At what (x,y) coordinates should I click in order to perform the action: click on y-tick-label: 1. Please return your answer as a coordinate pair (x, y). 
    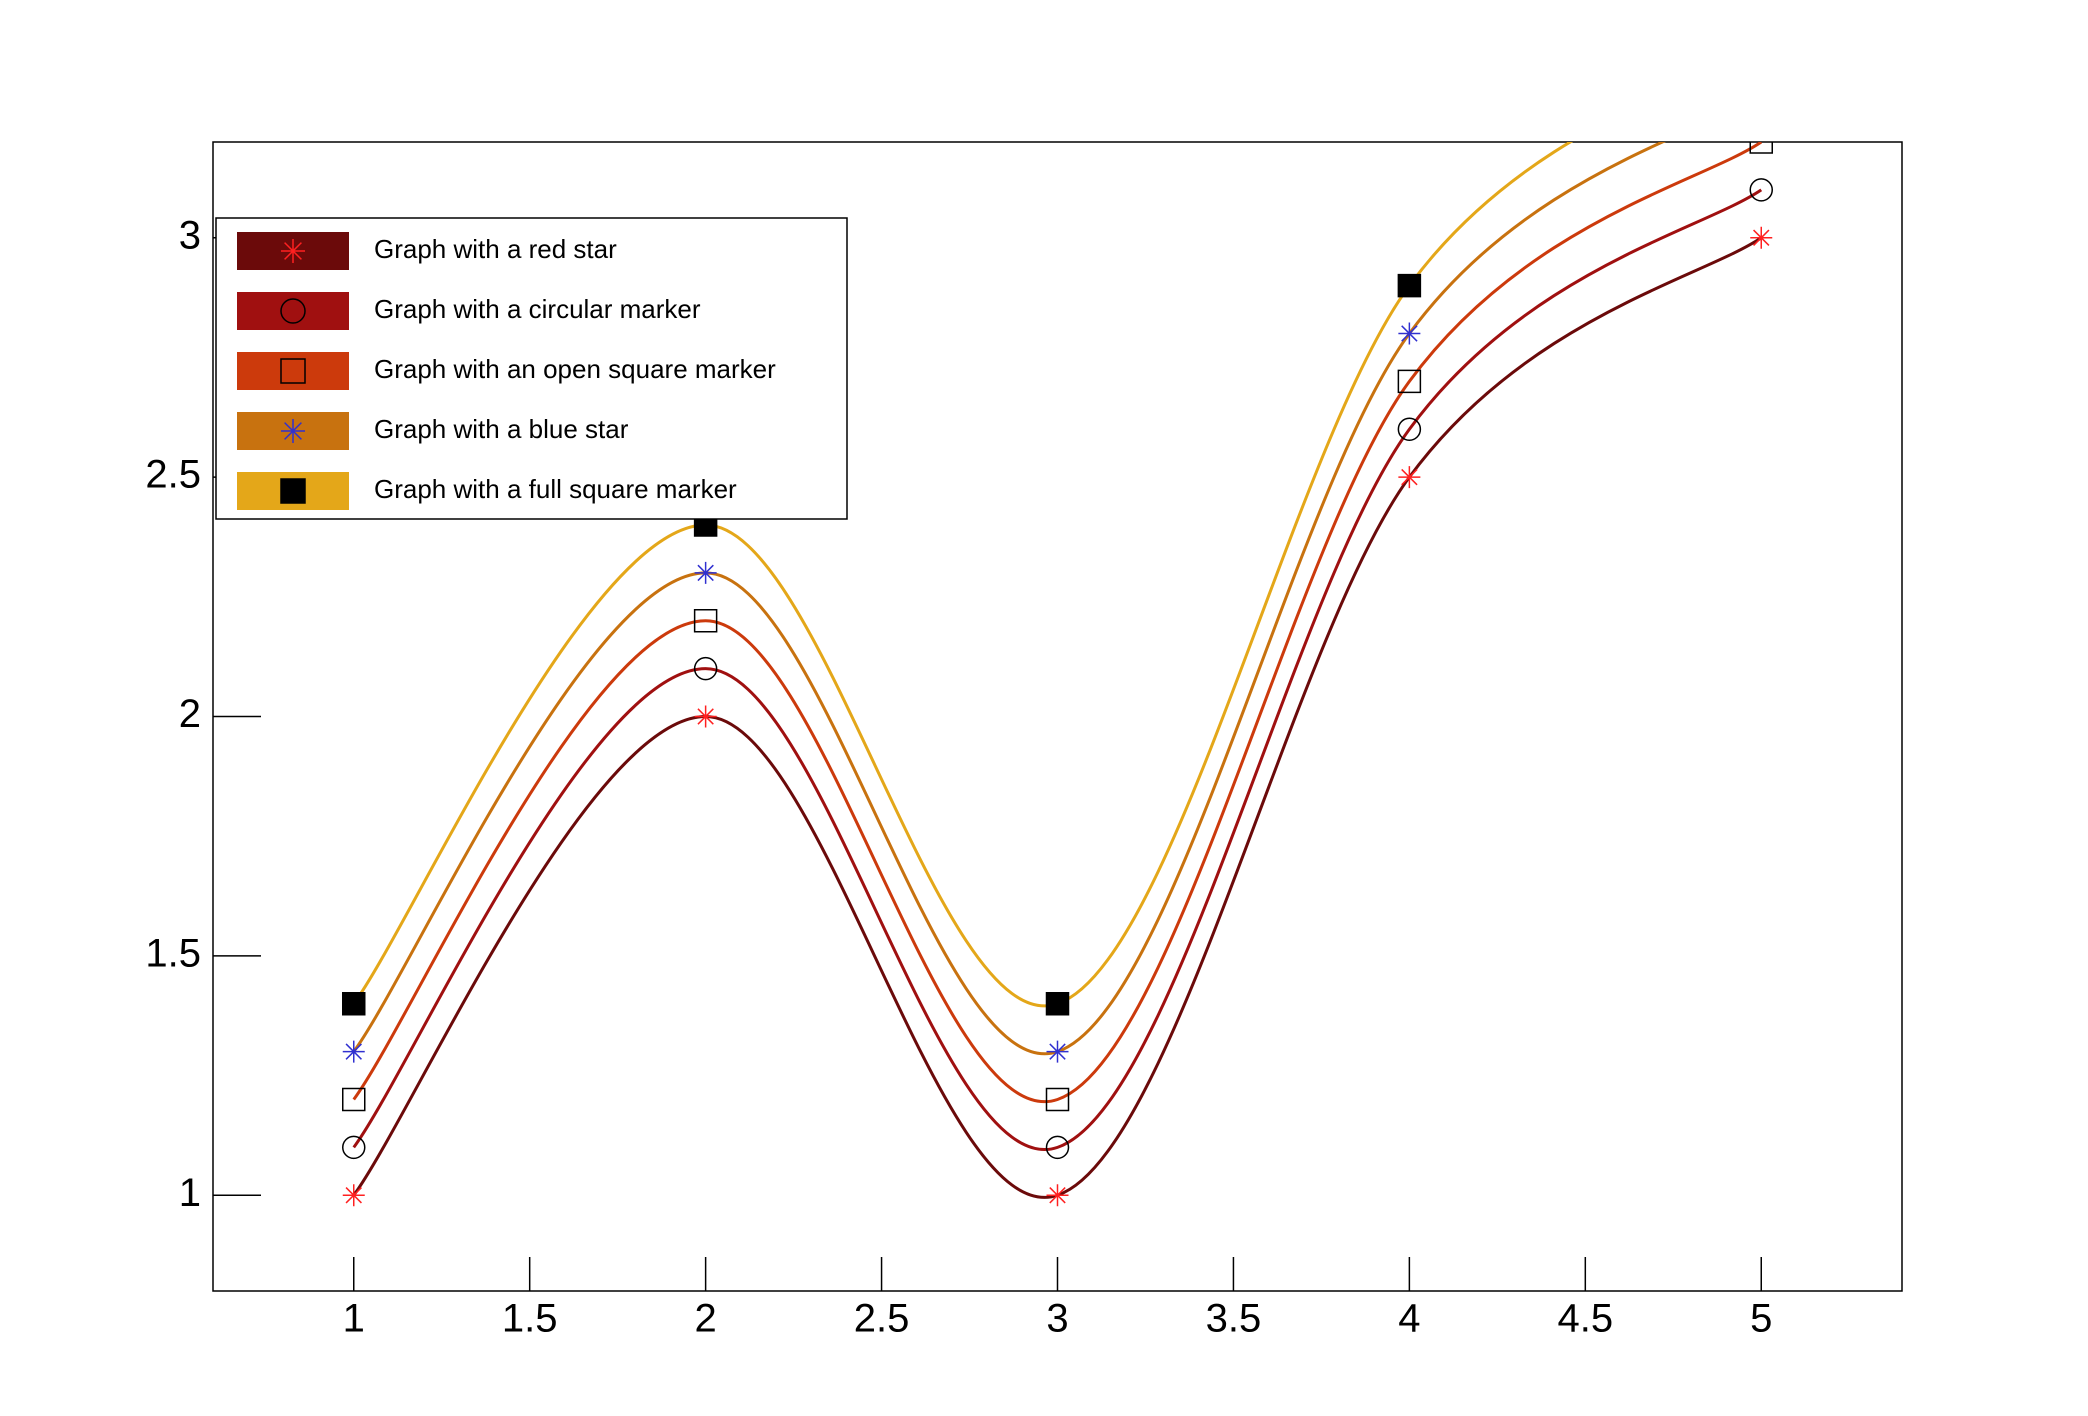
    Looking at the image, I should click on (190, 1193).